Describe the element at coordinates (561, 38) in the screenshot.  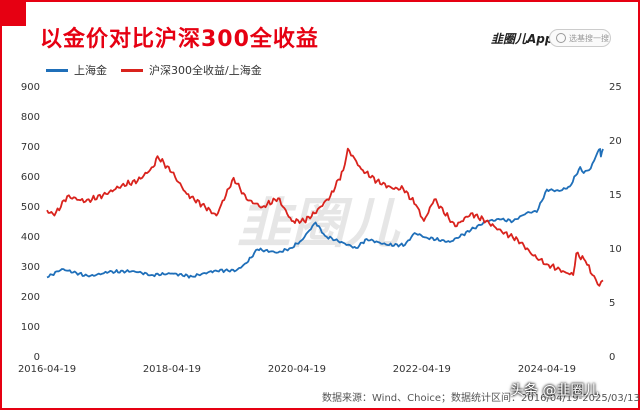
I see `search-icon` at that location.